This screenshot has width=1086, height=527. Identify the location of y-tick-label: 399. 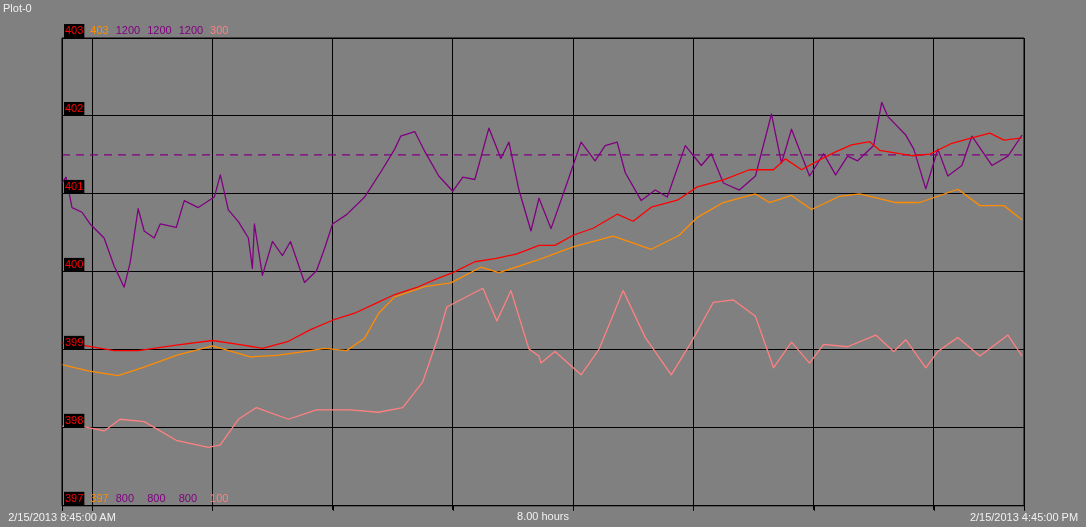
(74, 341).